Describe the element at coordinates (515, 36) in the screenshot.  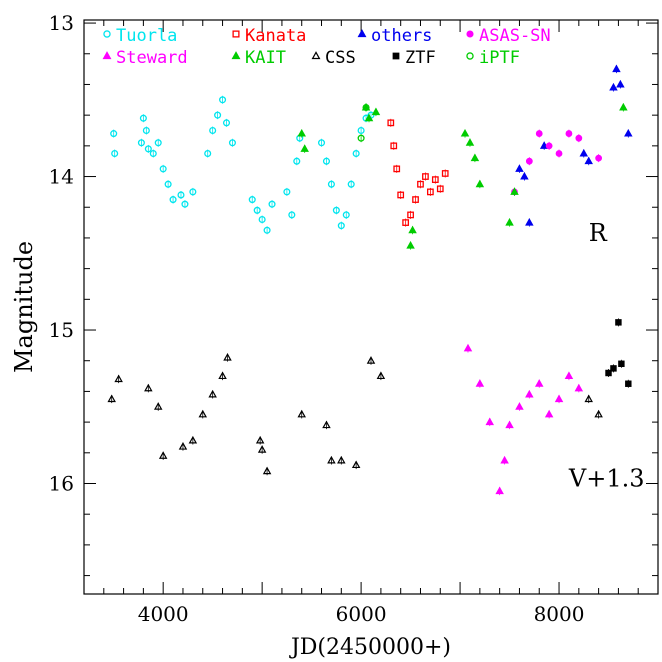
I see `legend-label: ASAS-SN` at that location.